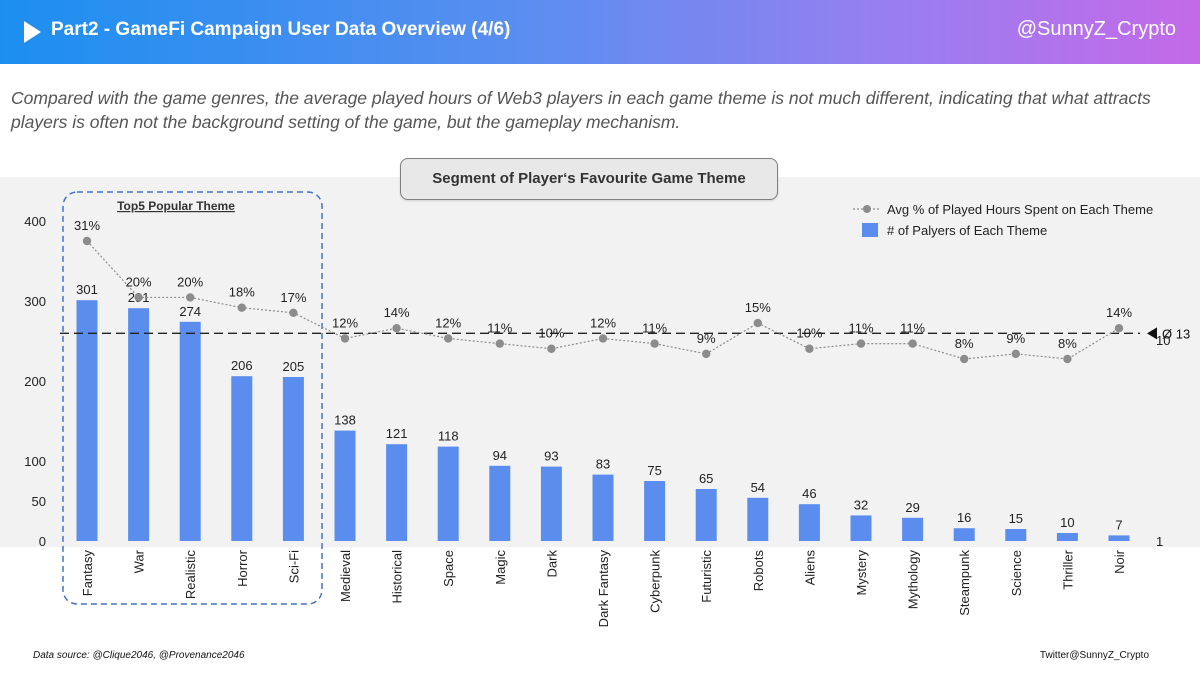 Image resolution: width=1200 pixels, height=675 pixels. Describe the element at coordinates (448, 322) in the screenshot. I see `avg-hours-label: 12%` at that location.